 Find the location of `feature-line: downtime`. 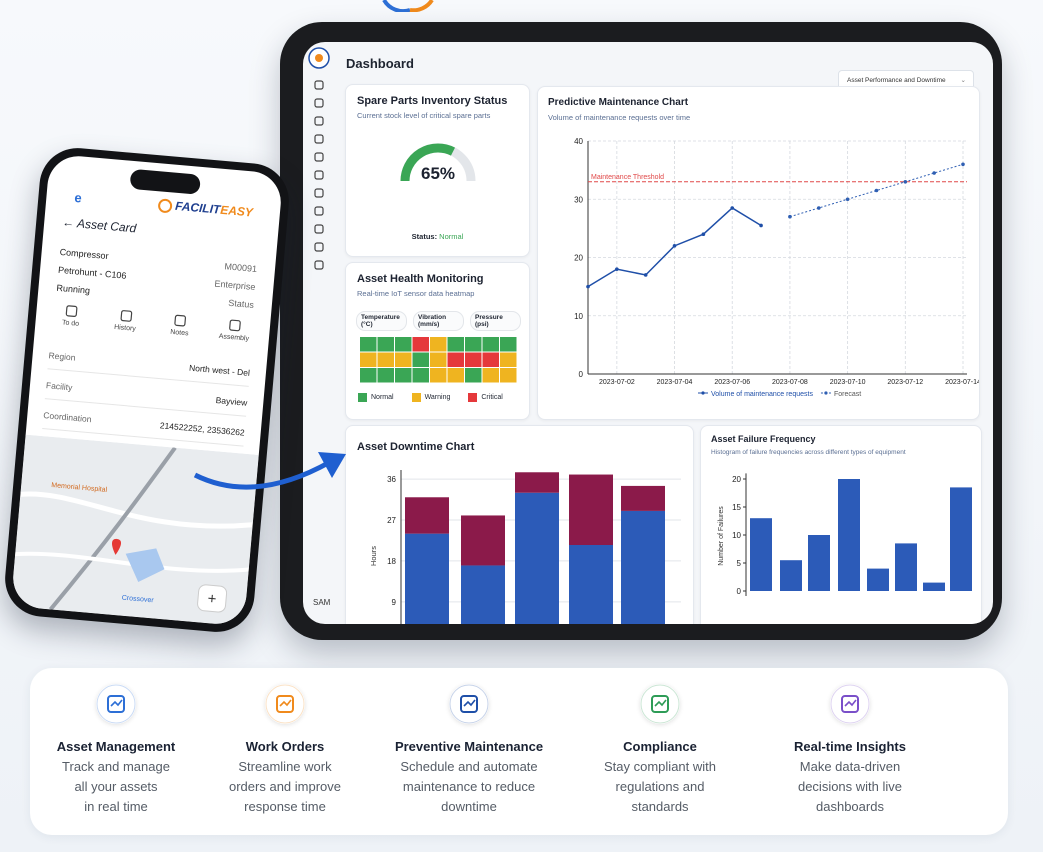

feature-line: downtime is located at coordinates (469, 806).